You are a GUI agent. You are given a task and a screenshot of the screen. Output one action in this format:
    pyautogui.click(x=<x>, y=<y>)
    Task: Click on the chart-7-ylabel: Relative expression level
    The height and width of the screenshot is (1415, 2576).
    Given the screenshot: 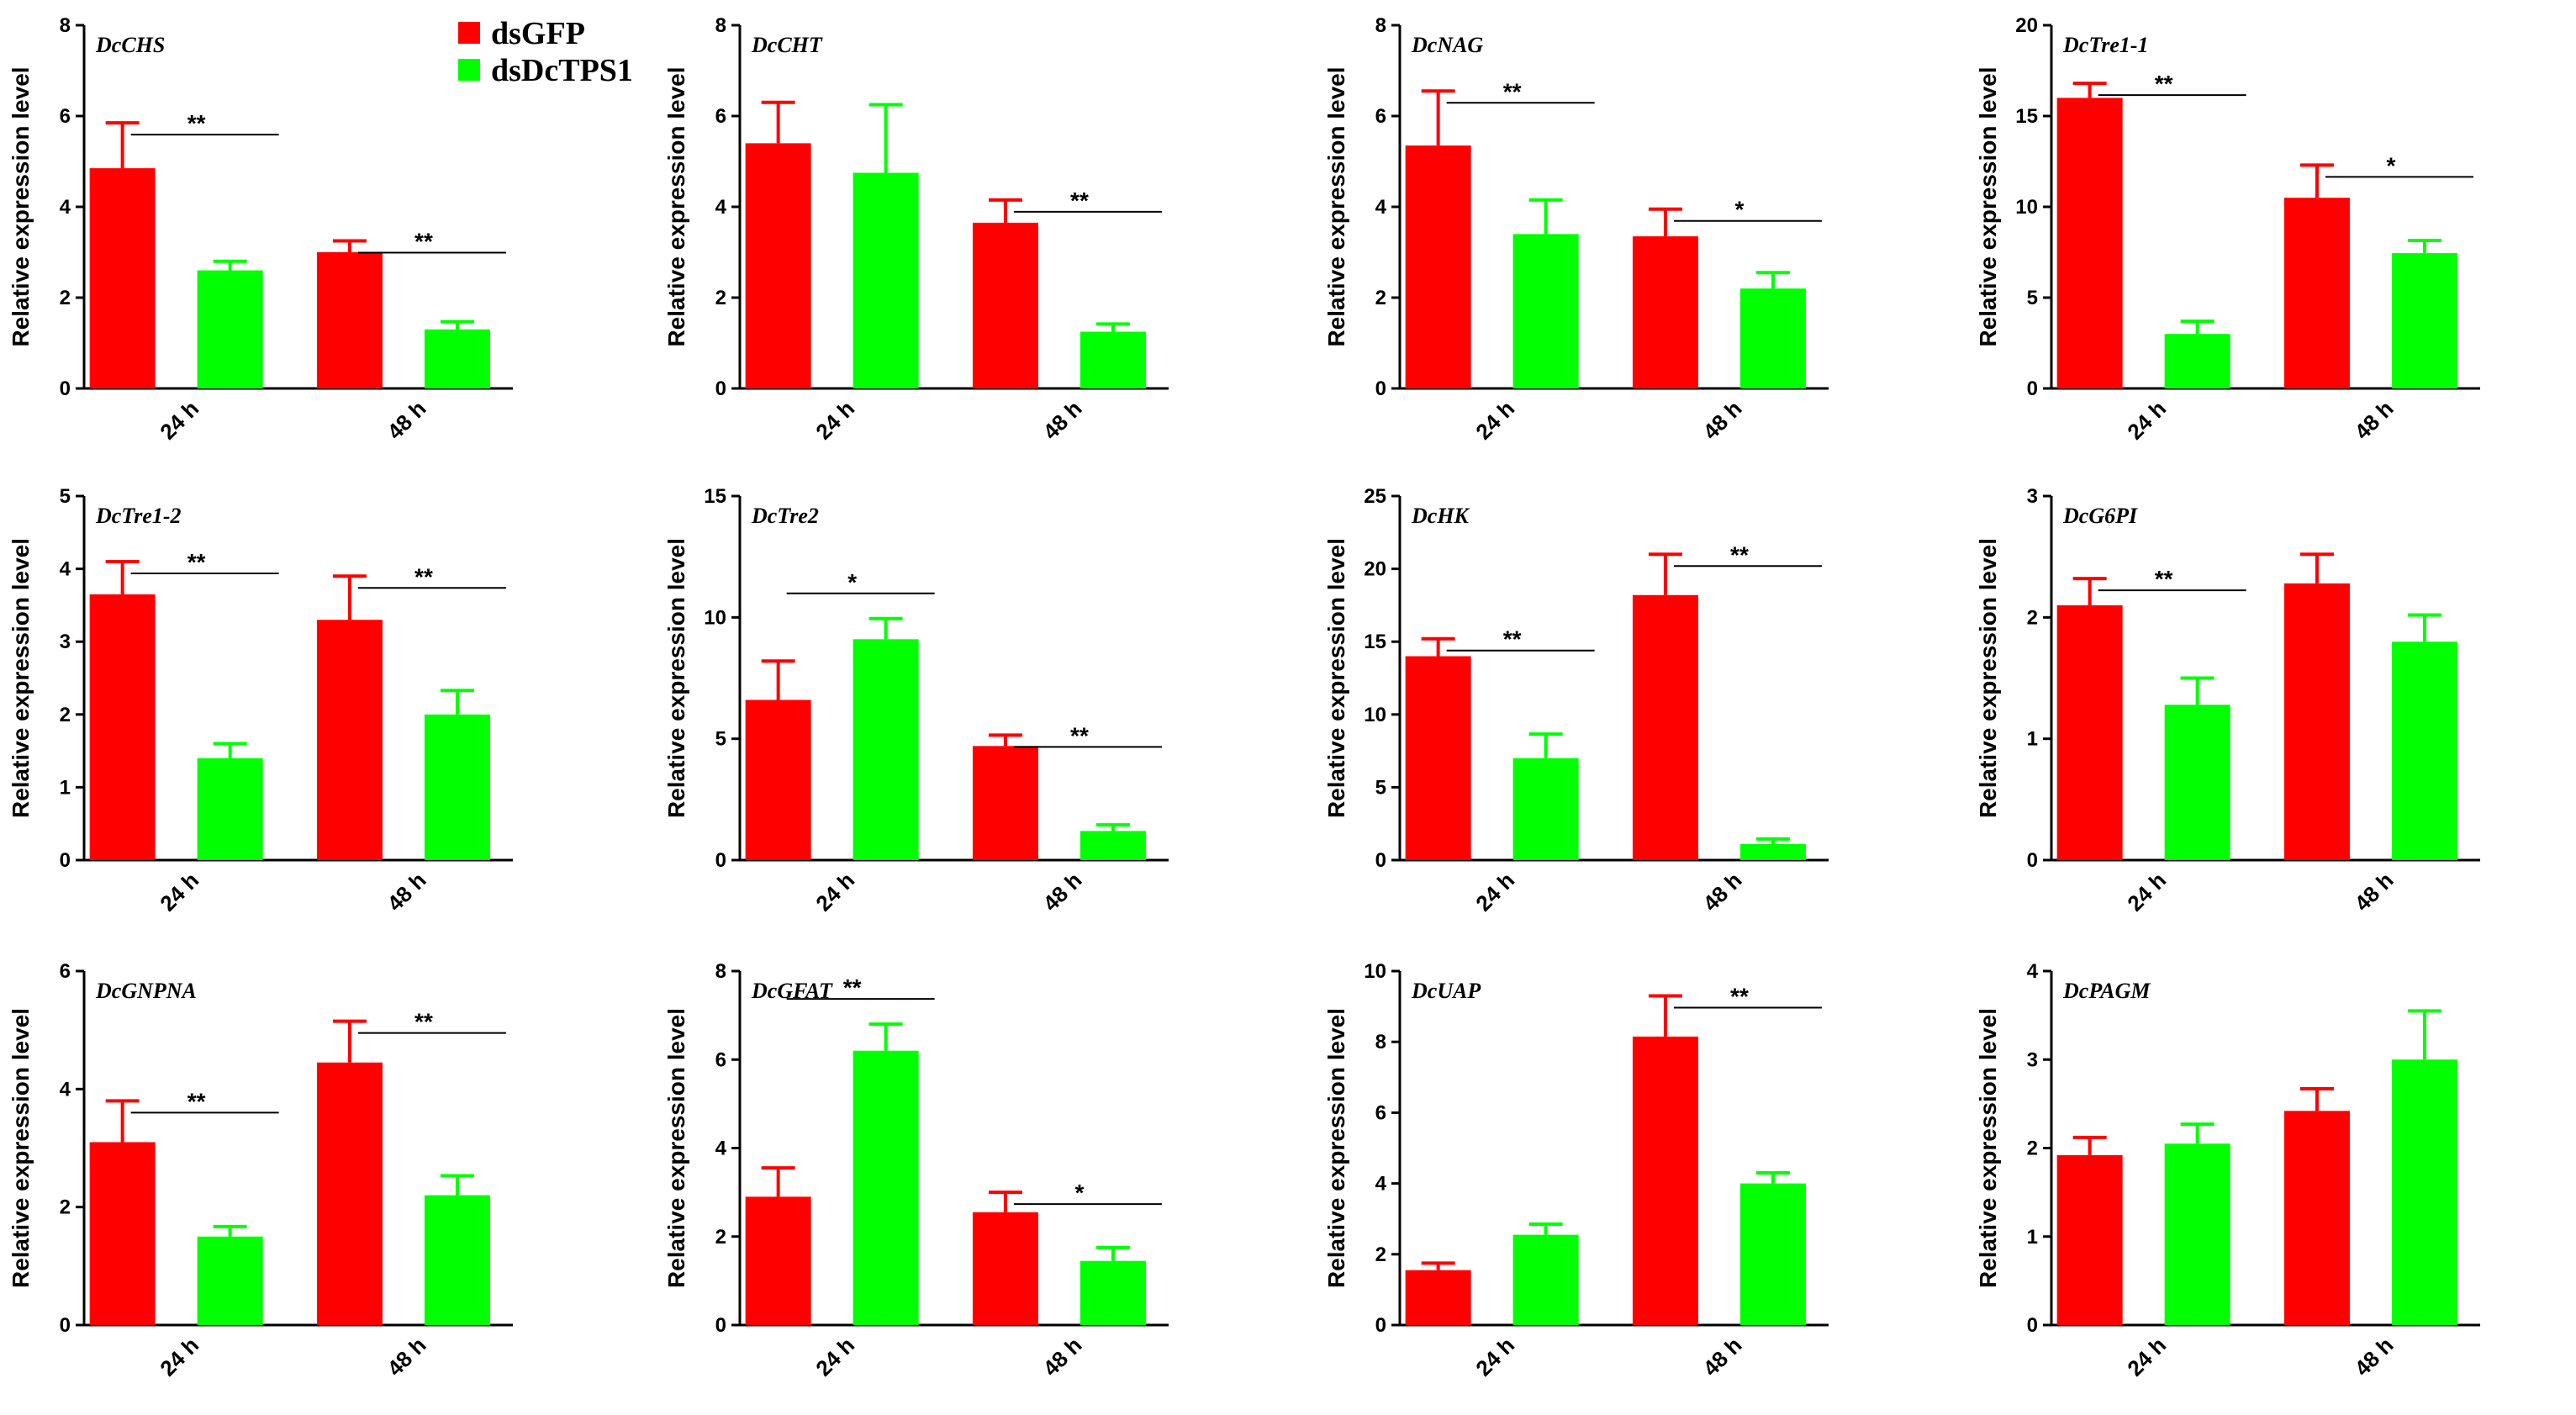 What is the action you would take?
    pyautogui.click(x=1988, y=678)
    